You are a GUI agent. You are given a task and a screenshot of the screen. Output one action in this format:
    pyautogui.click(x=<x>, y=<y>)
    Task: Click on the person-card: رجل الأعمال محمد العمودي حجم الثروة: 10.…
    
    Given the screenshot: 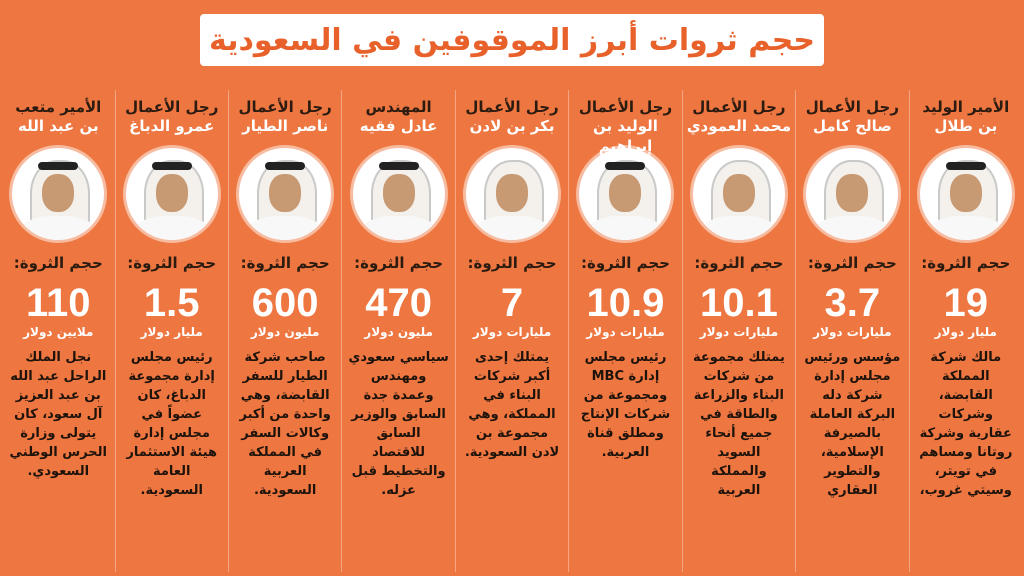 What is the action you would take?
    pyautogui.click(x=738, y=331)
    